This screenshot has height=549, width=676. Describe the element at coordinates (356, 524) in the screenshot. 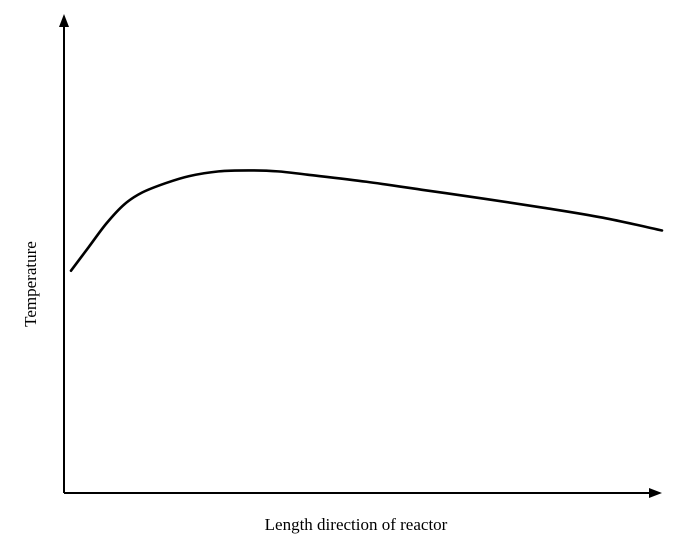

I see `x-axis-label: Length direction of reactor` at that location.